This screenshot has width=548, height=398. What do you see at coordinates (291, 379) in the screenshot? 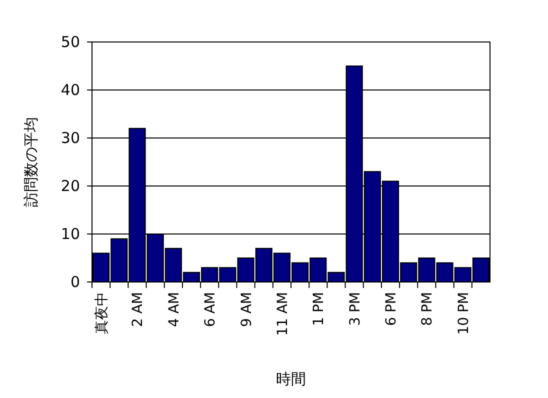
I see `x-axis-title: 時間` at bounding box center [291, 379].